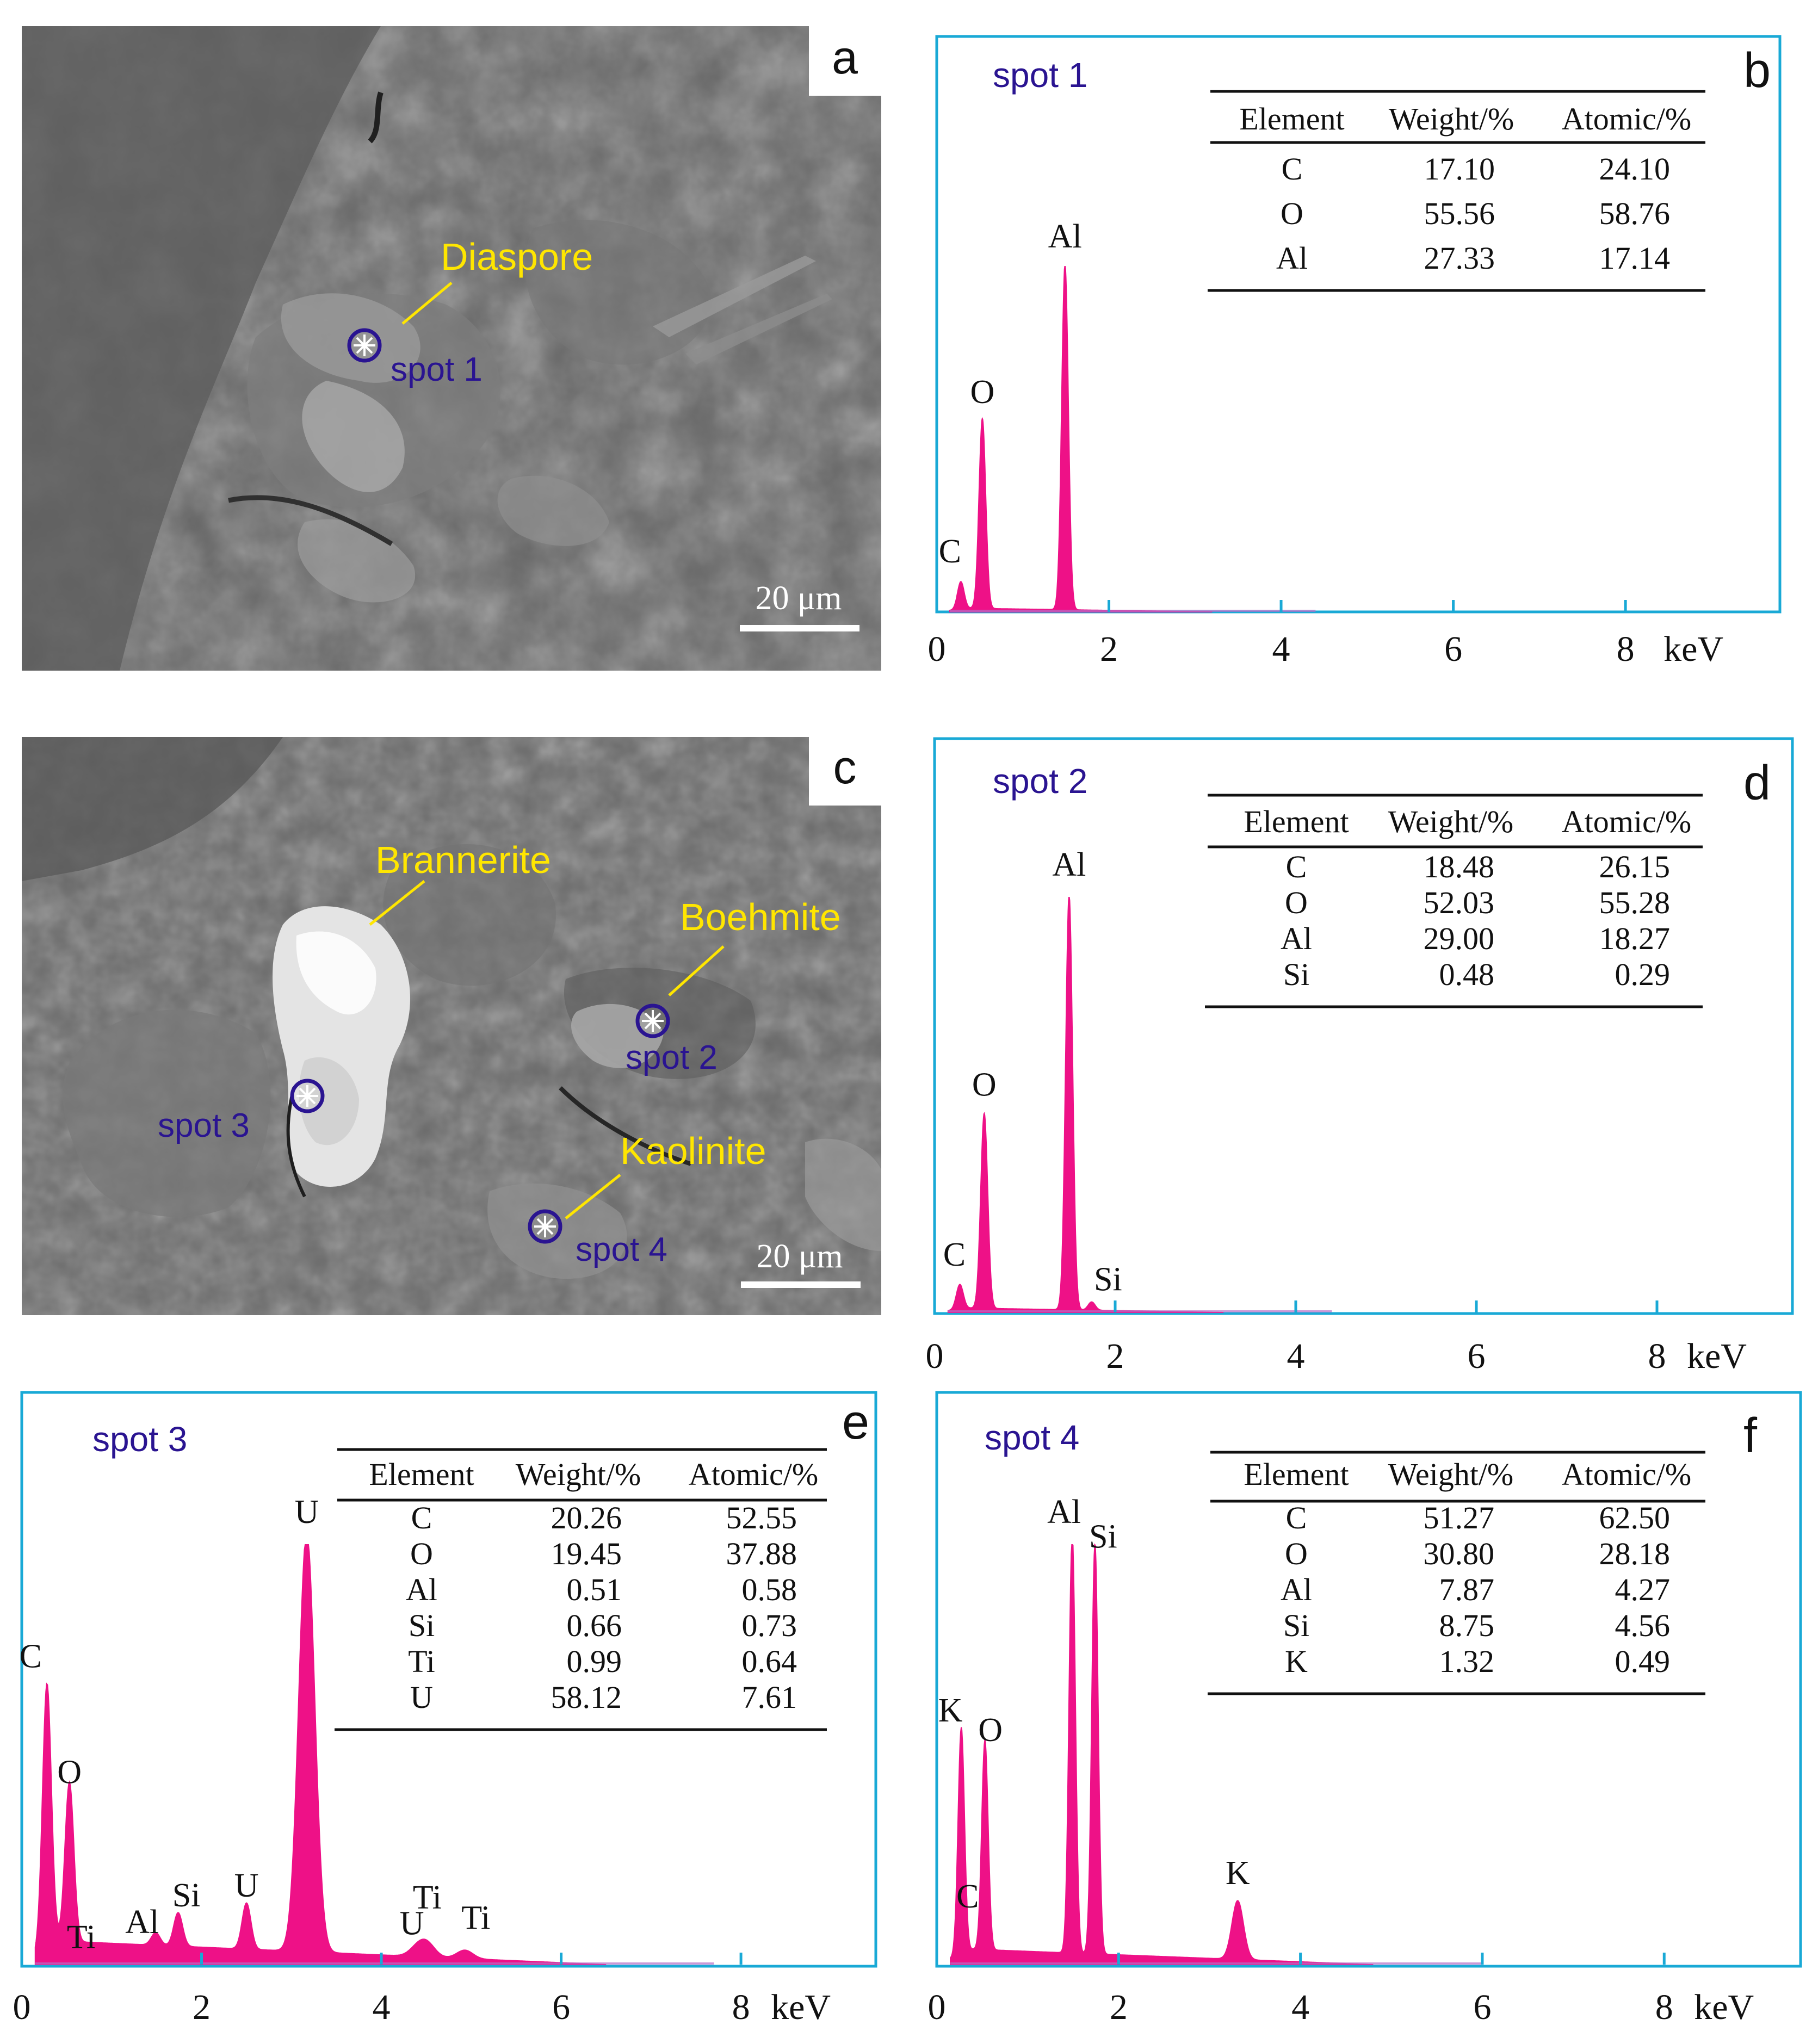 This screenshot has width=1812, height=2044. I want to click on sem-mineral-boehmite, so click(618, 1036).